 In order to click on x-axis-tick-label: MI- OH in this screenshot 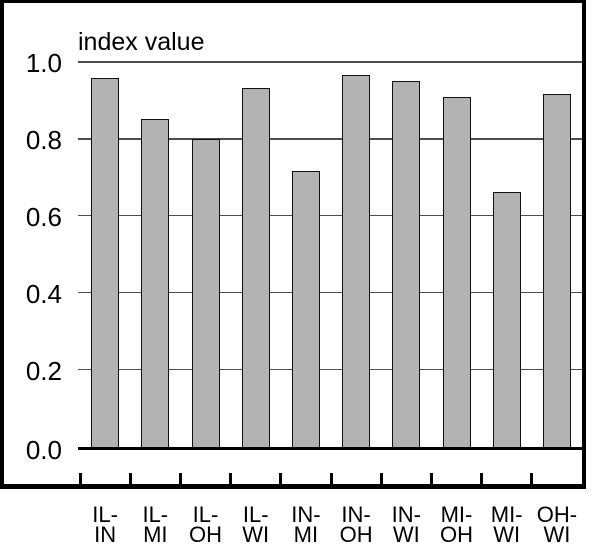, I will do `click(456, 524)`.